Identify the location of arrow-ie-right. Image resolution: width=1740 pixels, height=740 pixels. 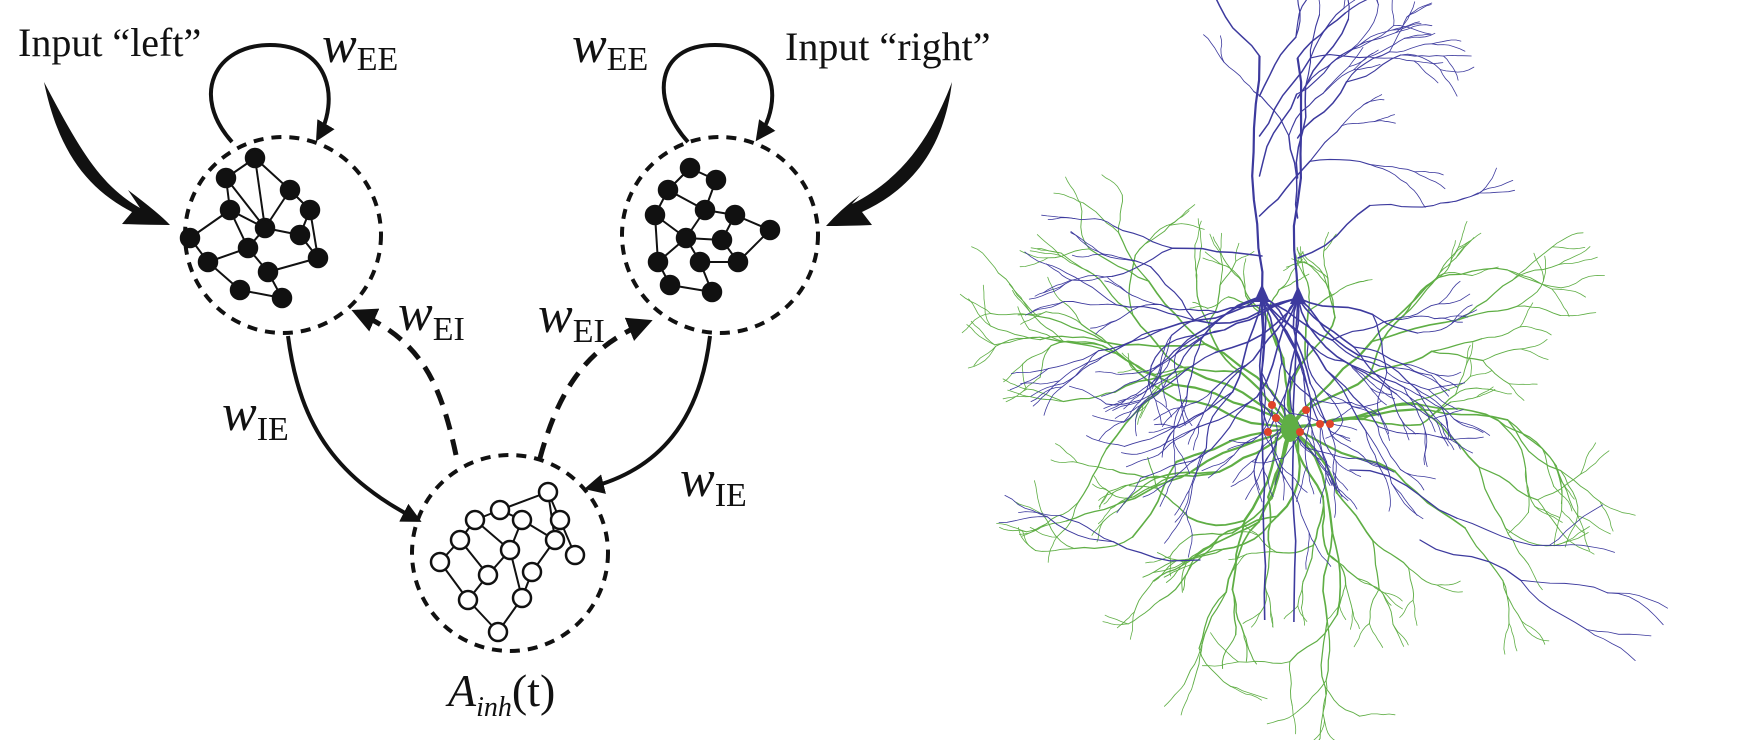
(648, 414).